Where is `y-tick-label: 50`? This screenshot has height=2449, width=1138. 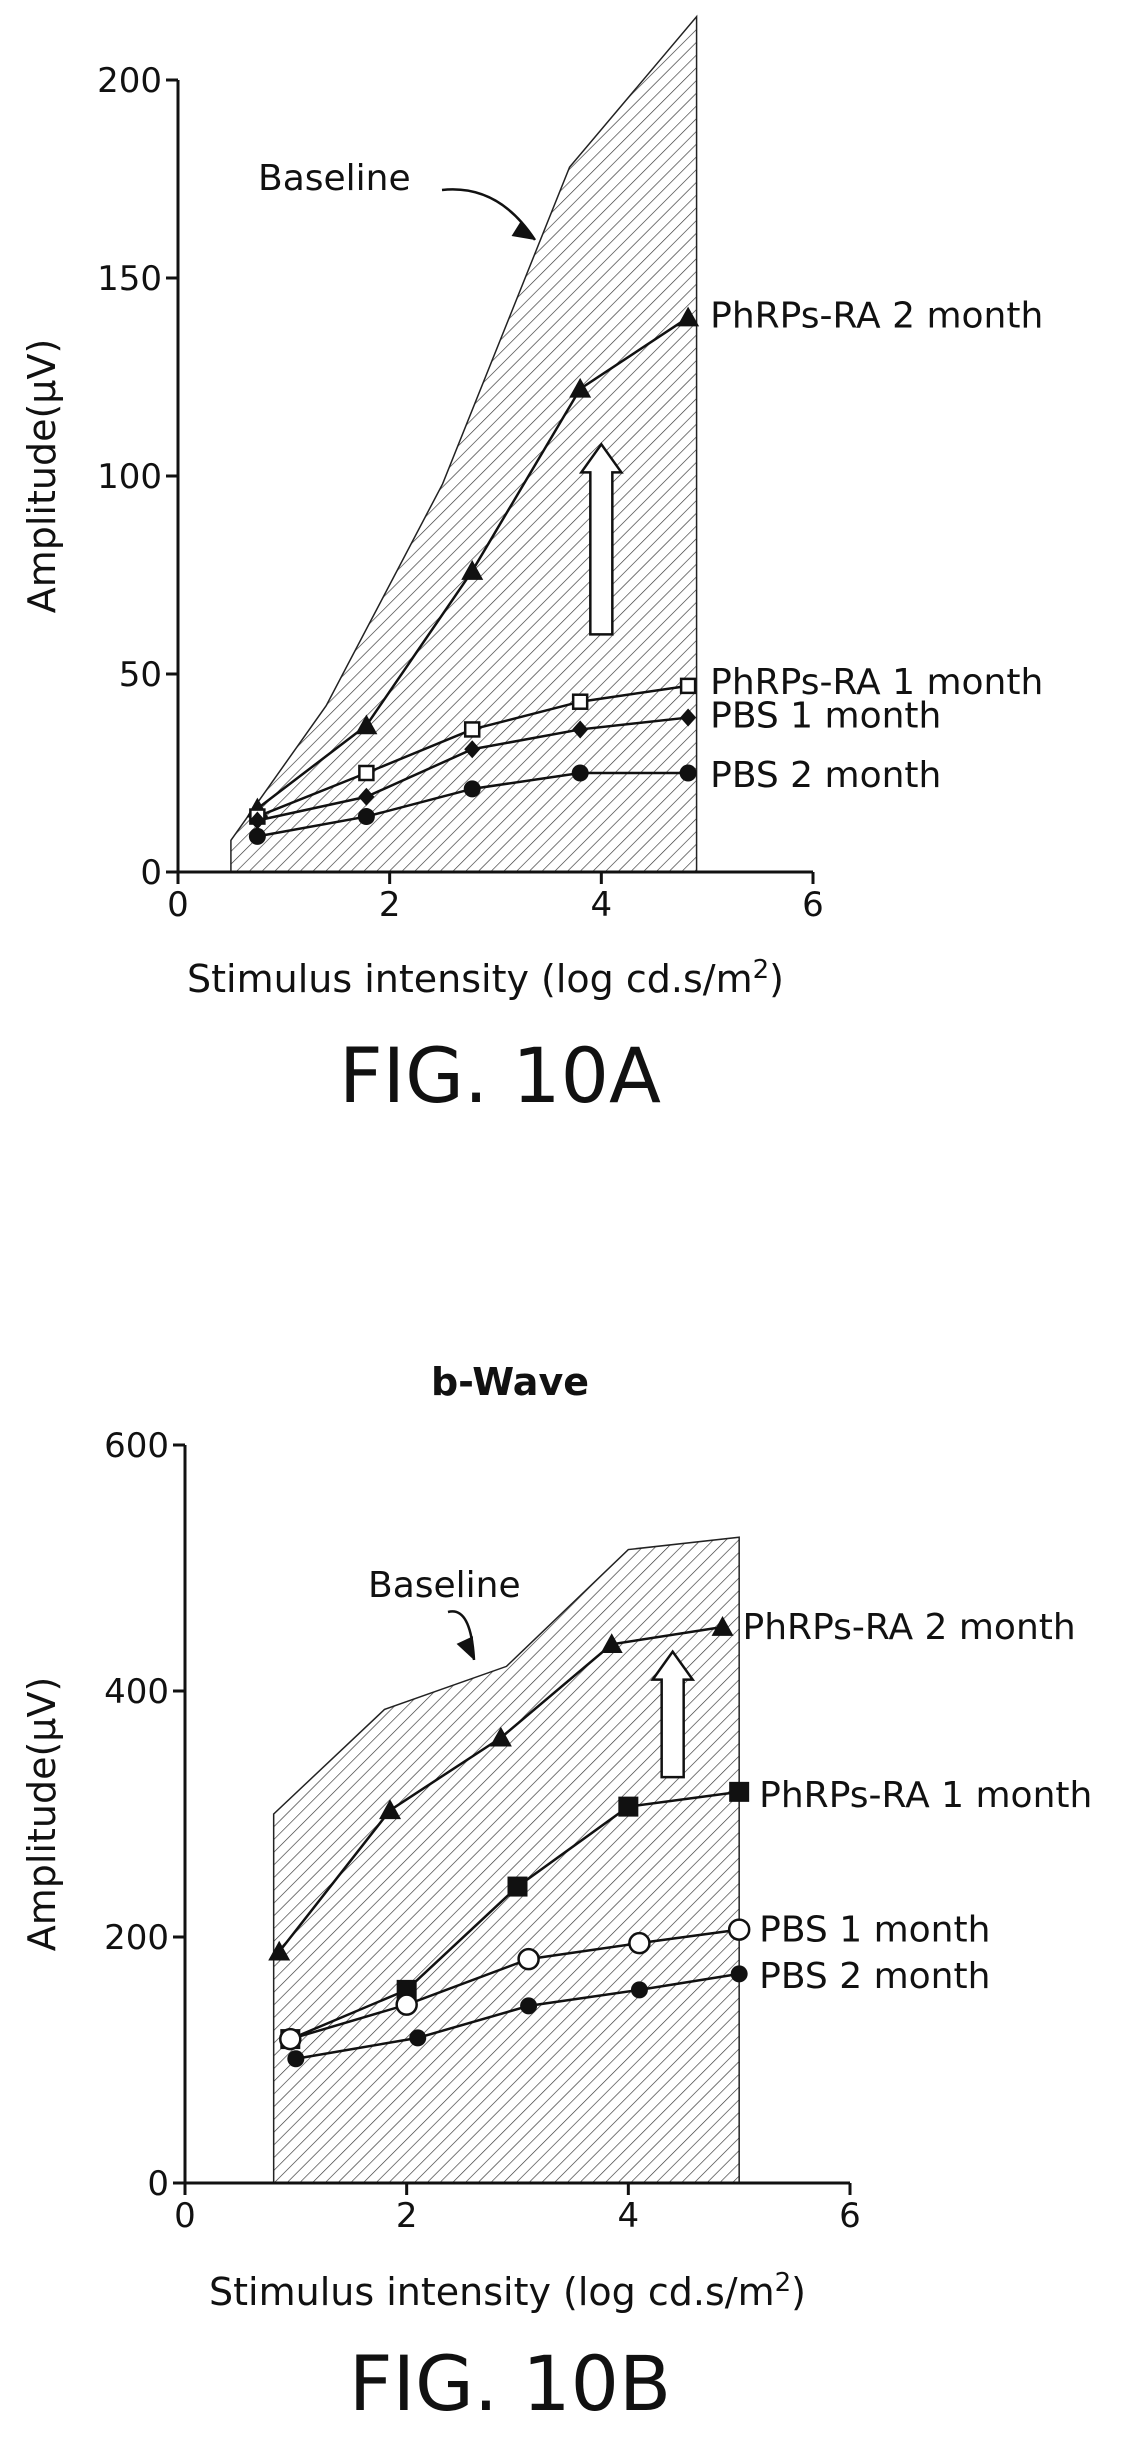 y-tick-label: 50 is located at coordinates (140, 675).